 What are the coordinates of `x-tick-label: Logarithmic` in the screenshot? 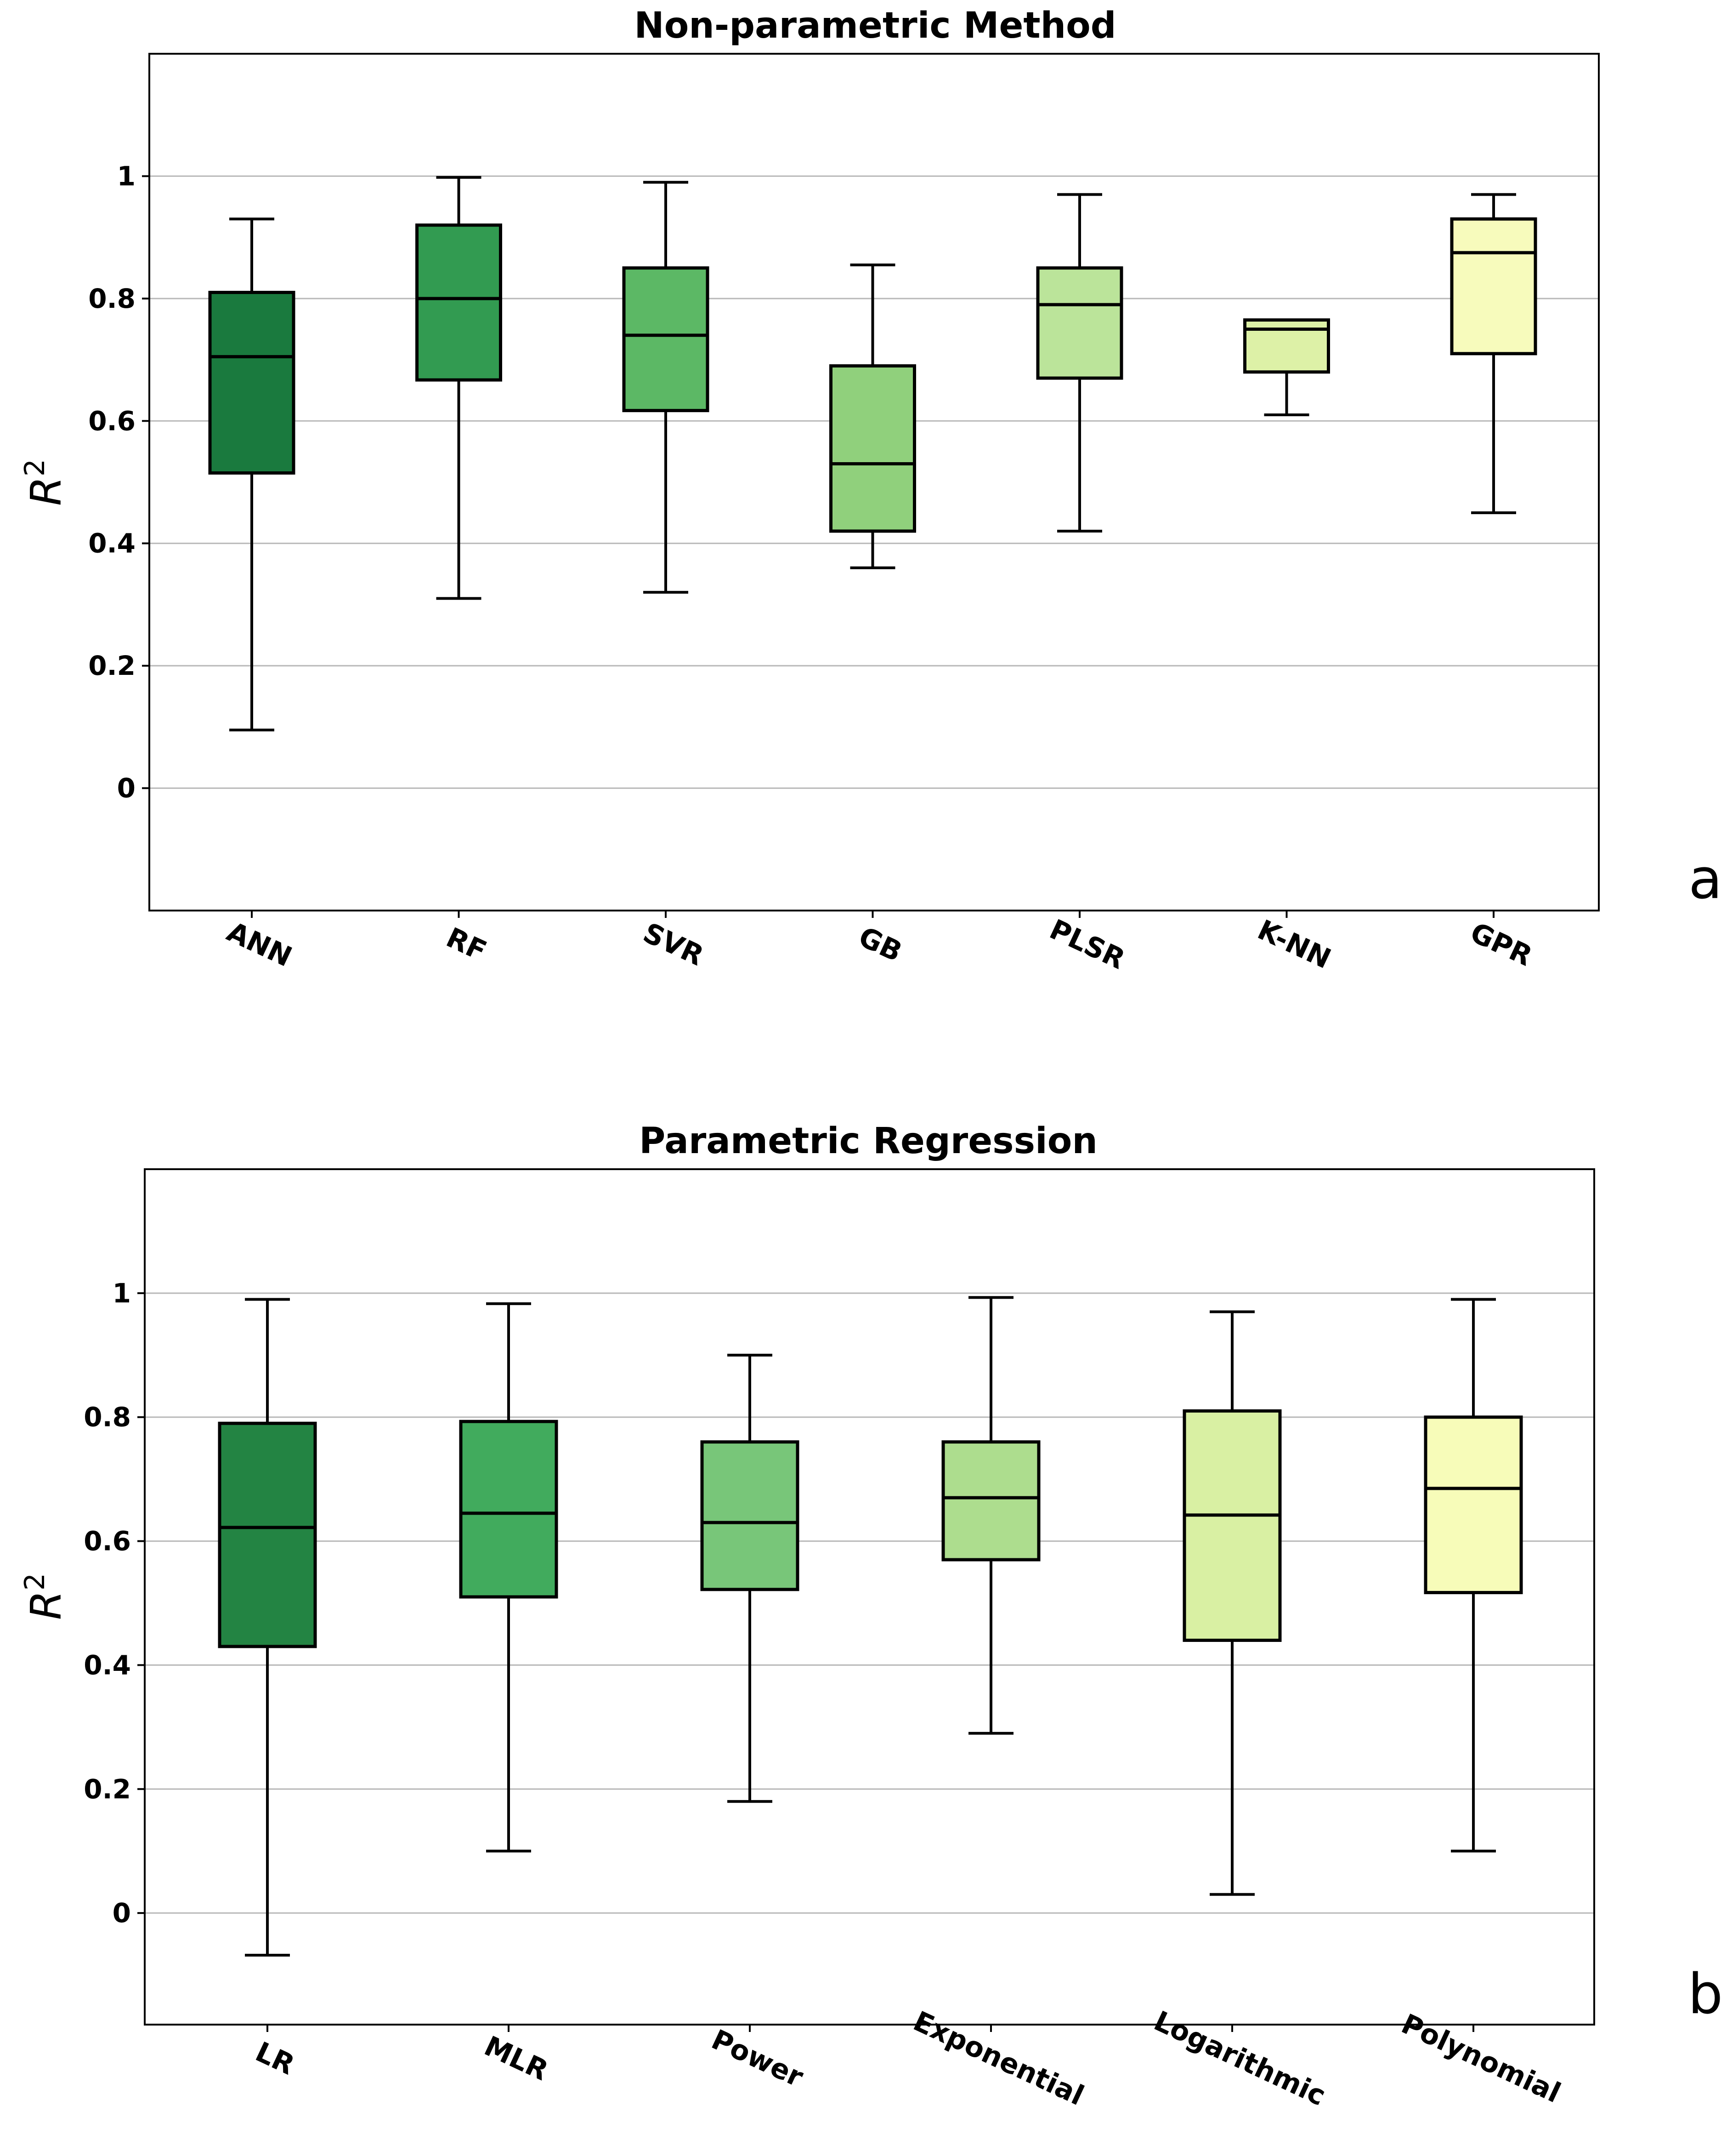 It's located at (1240, 2058).